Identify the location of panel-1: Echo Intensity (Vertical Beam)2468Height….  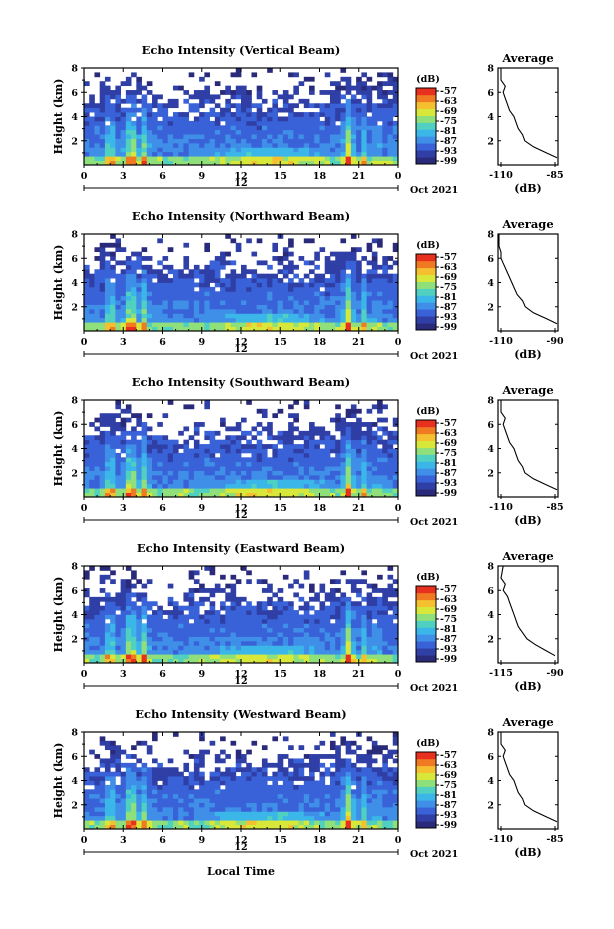
(308, 119).